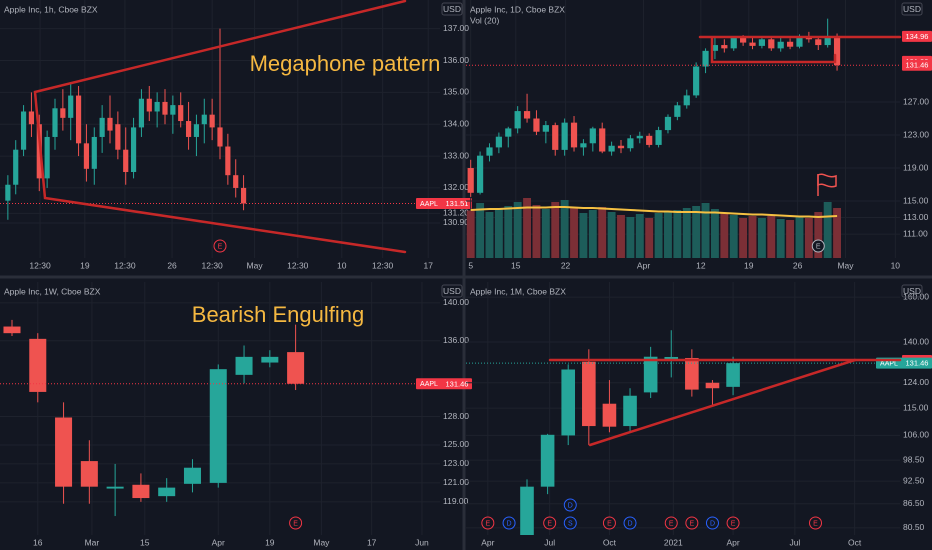 The height and width of the screenshot is (550, 932). I want to click on y-tick-label: 119.00, so click(456, 501).